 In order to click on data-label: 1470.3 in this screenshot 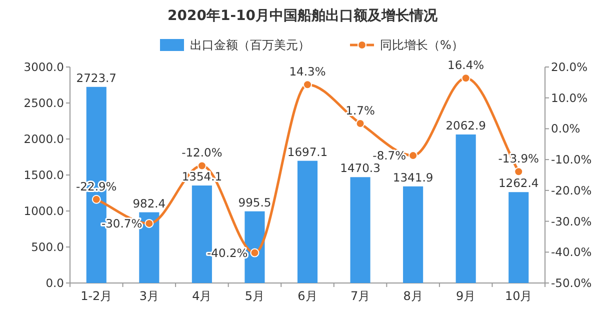, I will do `click(360, 168)`.